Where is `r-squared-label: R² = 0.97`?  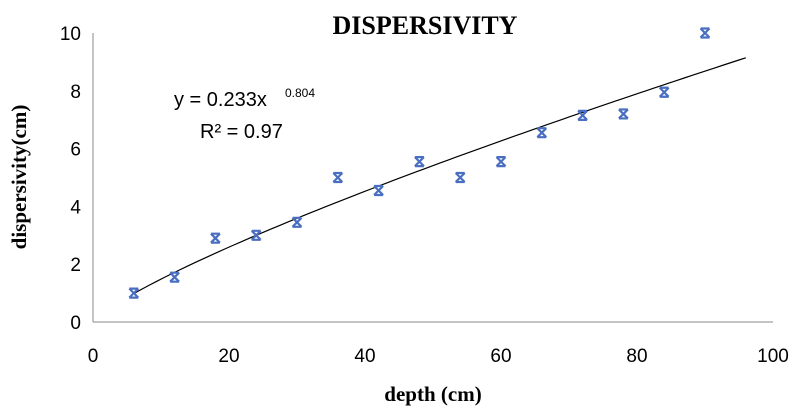 r-squared-label: R² = 0.97 is located at coordinates (241, 132).